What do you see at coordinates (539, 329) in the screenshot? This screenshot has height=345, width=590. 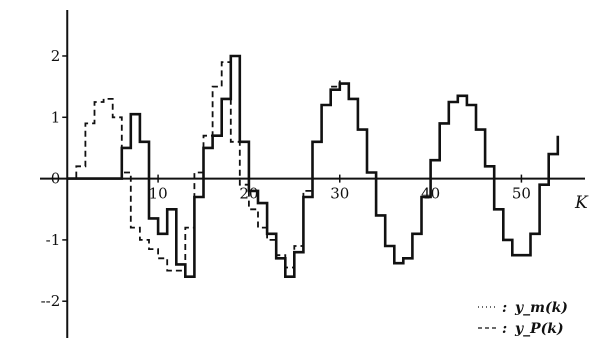 I see `legend-label: y_P(k)` at bounding box center [539, 329].